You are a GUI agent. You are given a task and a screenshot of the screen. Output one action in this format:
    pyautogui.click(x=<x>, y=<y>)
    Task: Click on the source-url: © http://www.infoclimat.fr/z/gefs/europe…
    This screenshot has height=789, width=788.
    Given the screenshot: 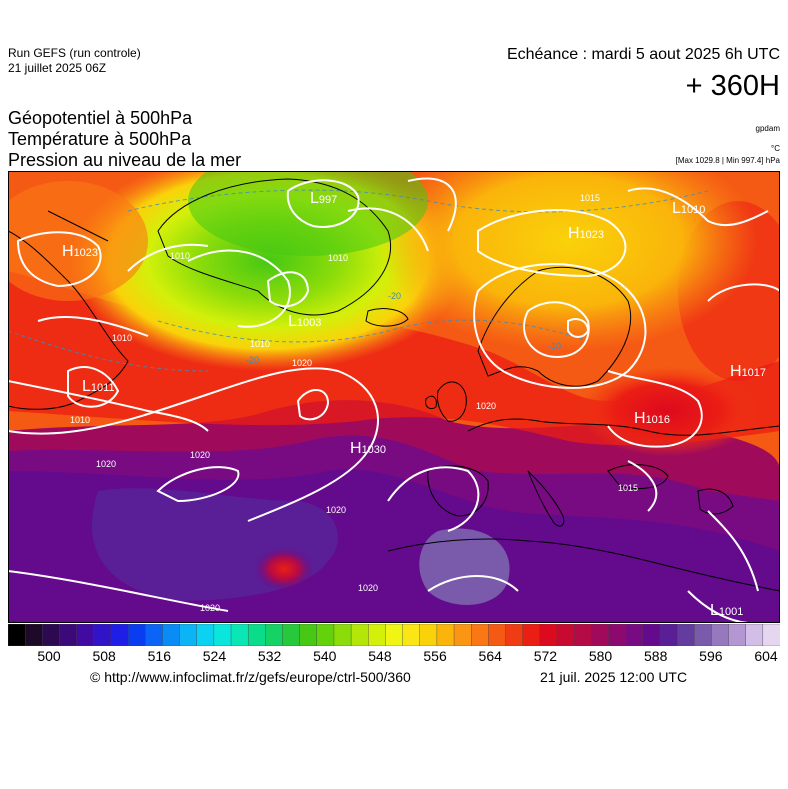 What is the action you would take?
    pyautogui.click(x=250, y=677)
    